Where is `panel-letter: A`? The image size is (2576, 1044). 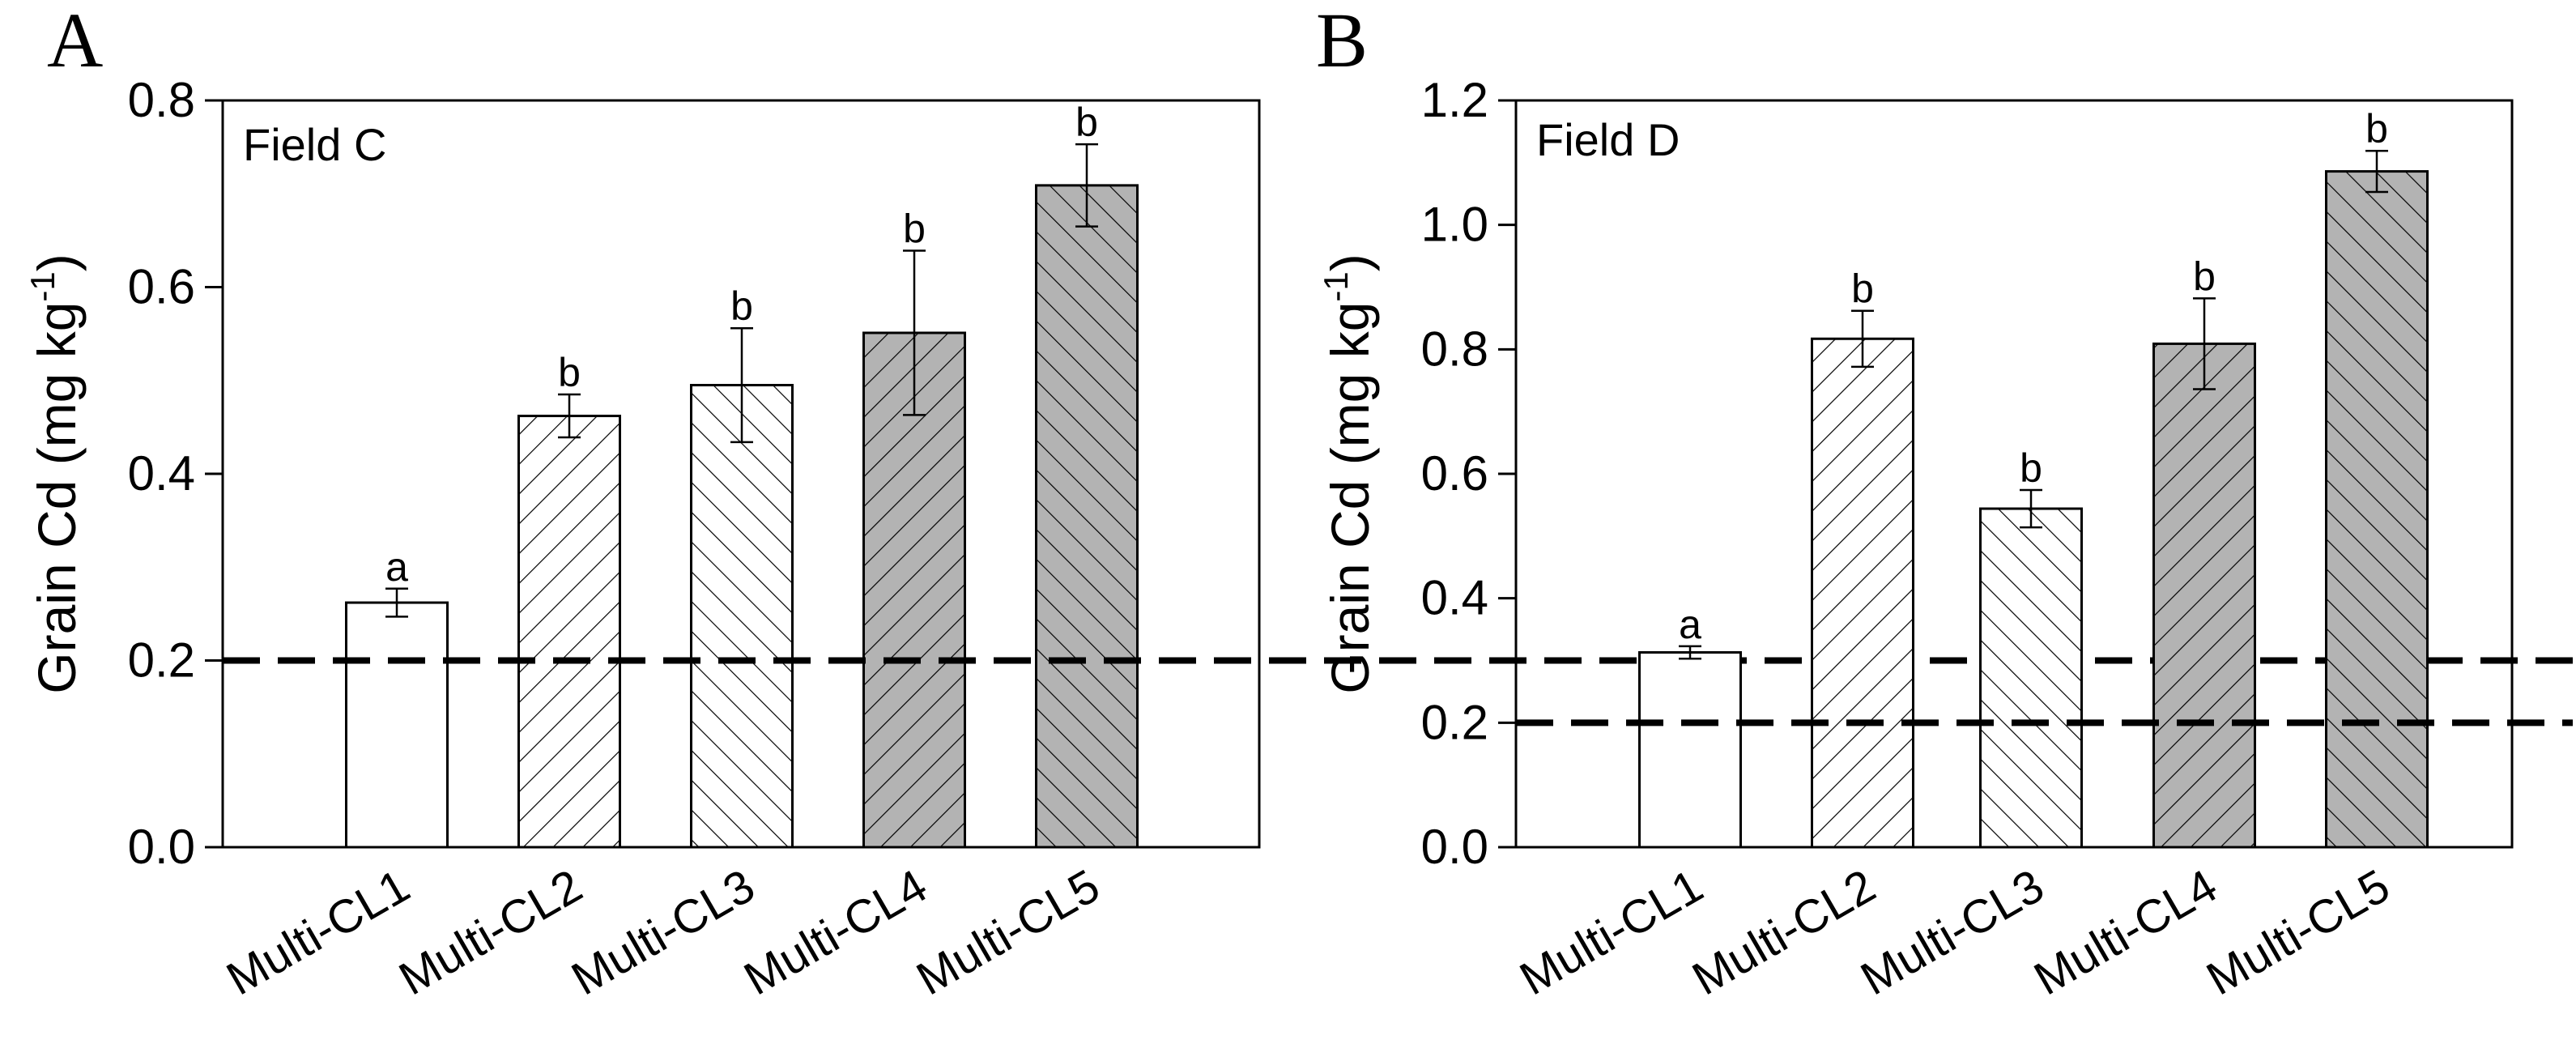
panel-letter: A is located at coordinates (75, 42).